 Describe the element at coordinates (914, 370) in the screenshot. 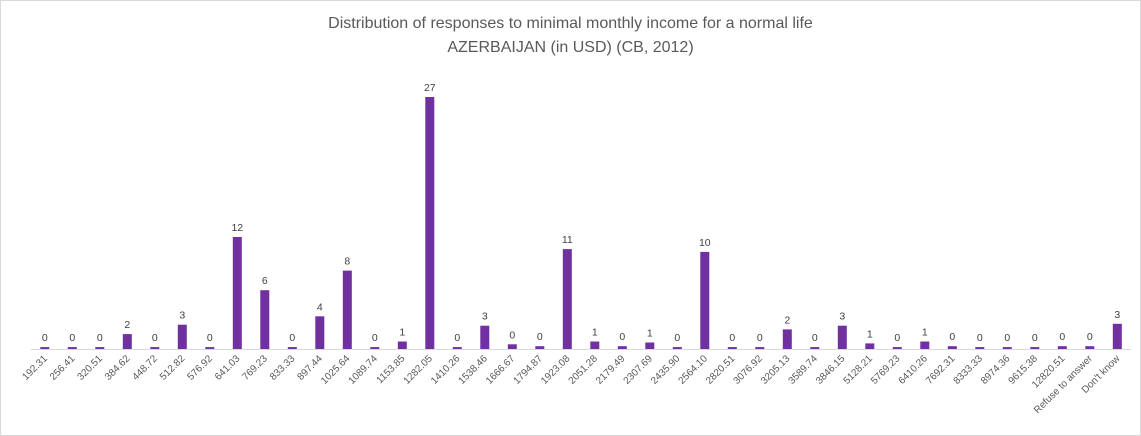

I see `x-tick-label: 6410.26` at that location.